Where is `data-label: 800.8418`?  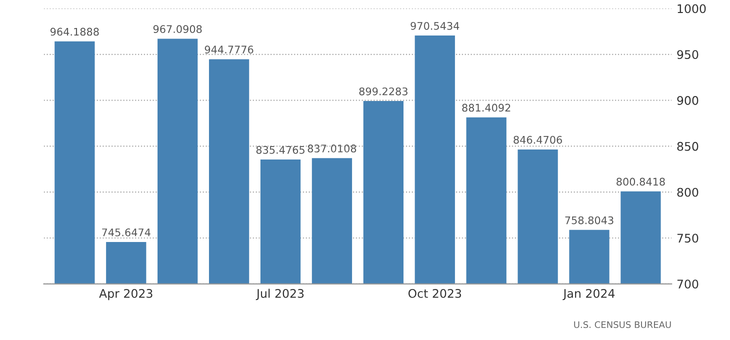
data-label: 800.8418 is located at coordinates (640, 182).